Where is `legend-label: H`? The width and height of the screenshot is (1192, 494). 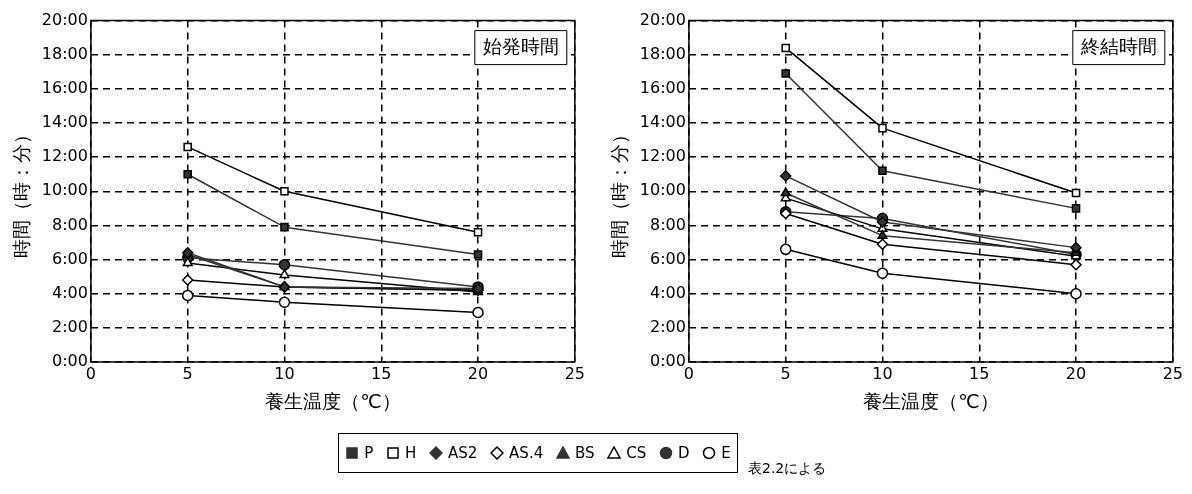
legend-label: H is located at coordinates (411, 453).